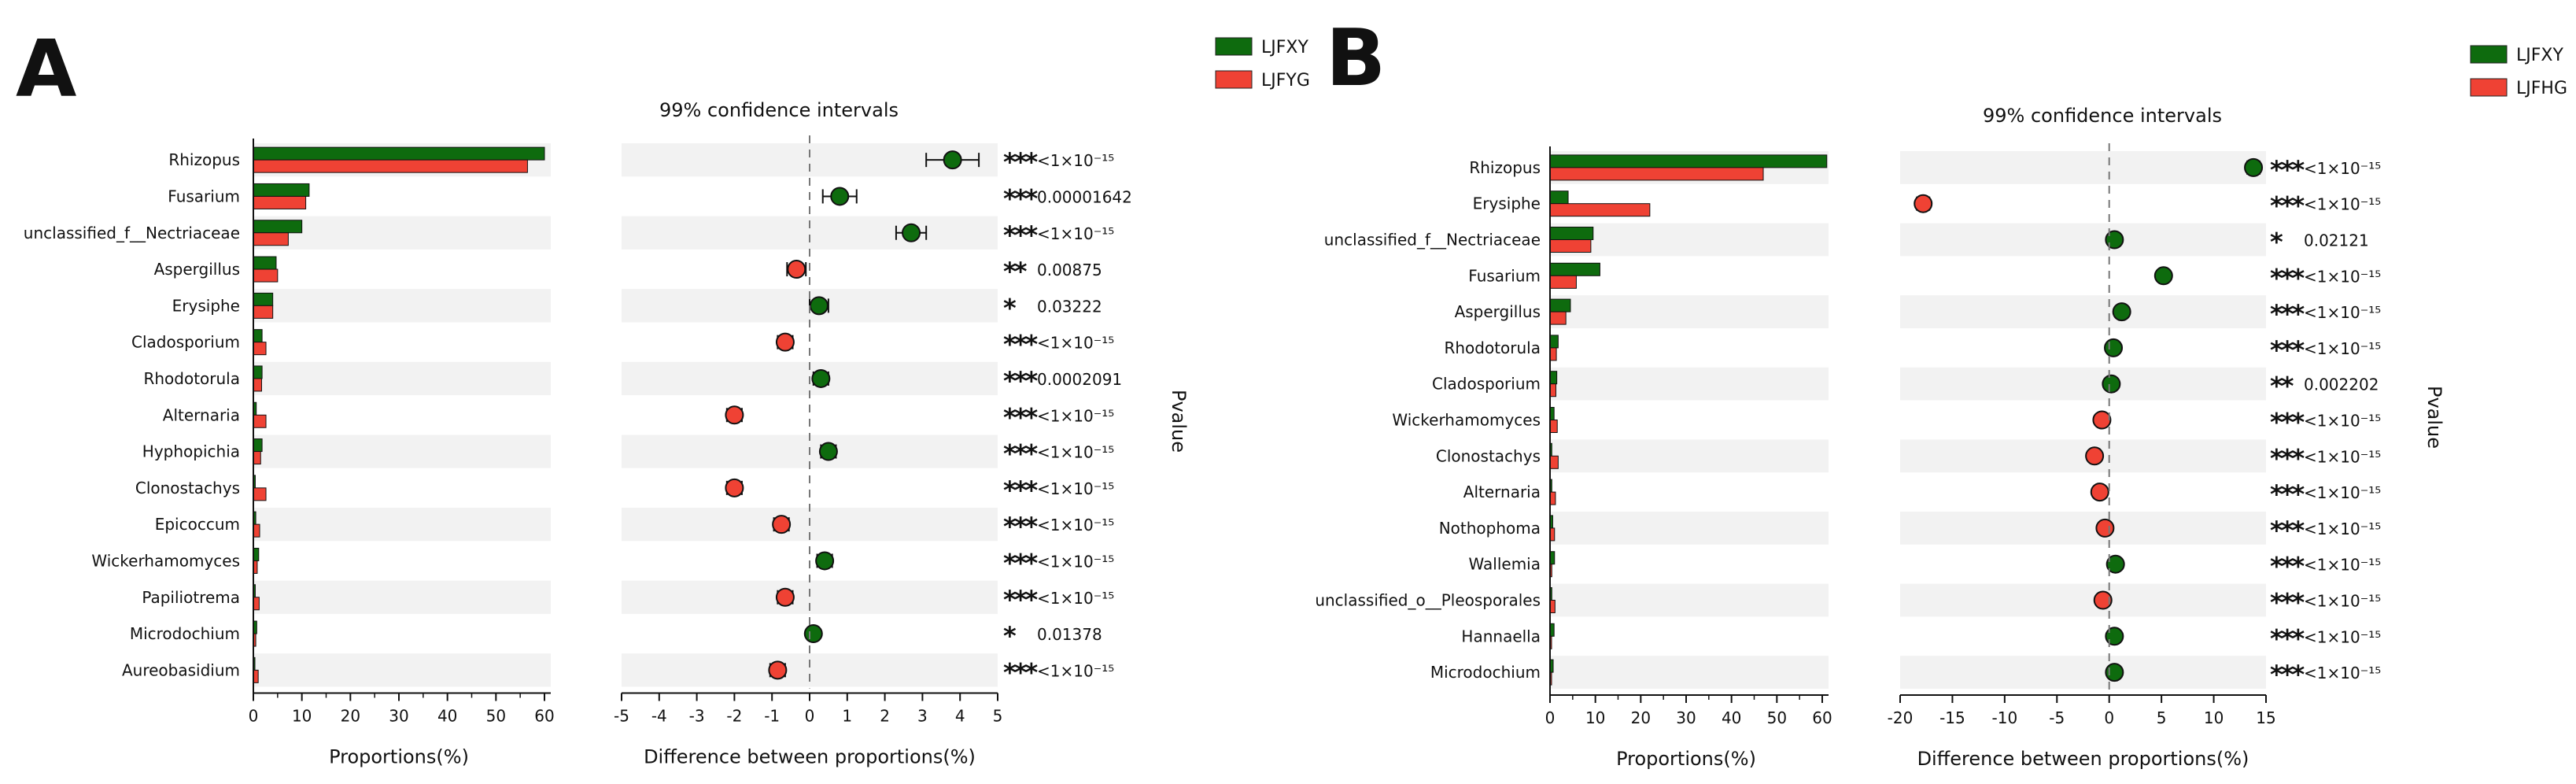 The height and width of the screenshot is (784, 2576). Describe the element at coordinates (953, 160) in the screenshot. I see `diff-point-rhizopus` at that location.